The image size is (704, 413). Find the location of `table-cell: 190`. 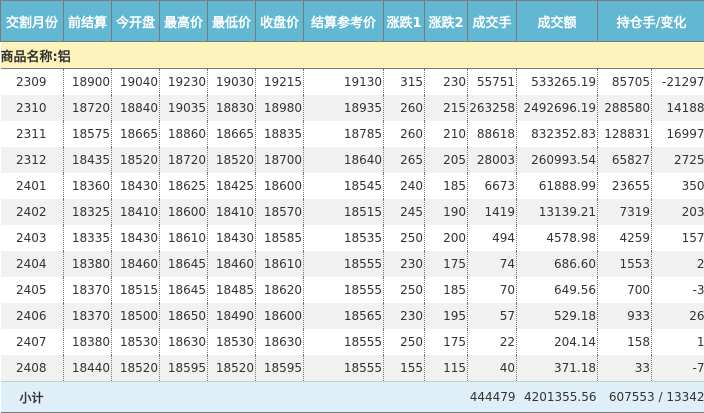

table-cell: 190 is located at coordinates (446, 212).